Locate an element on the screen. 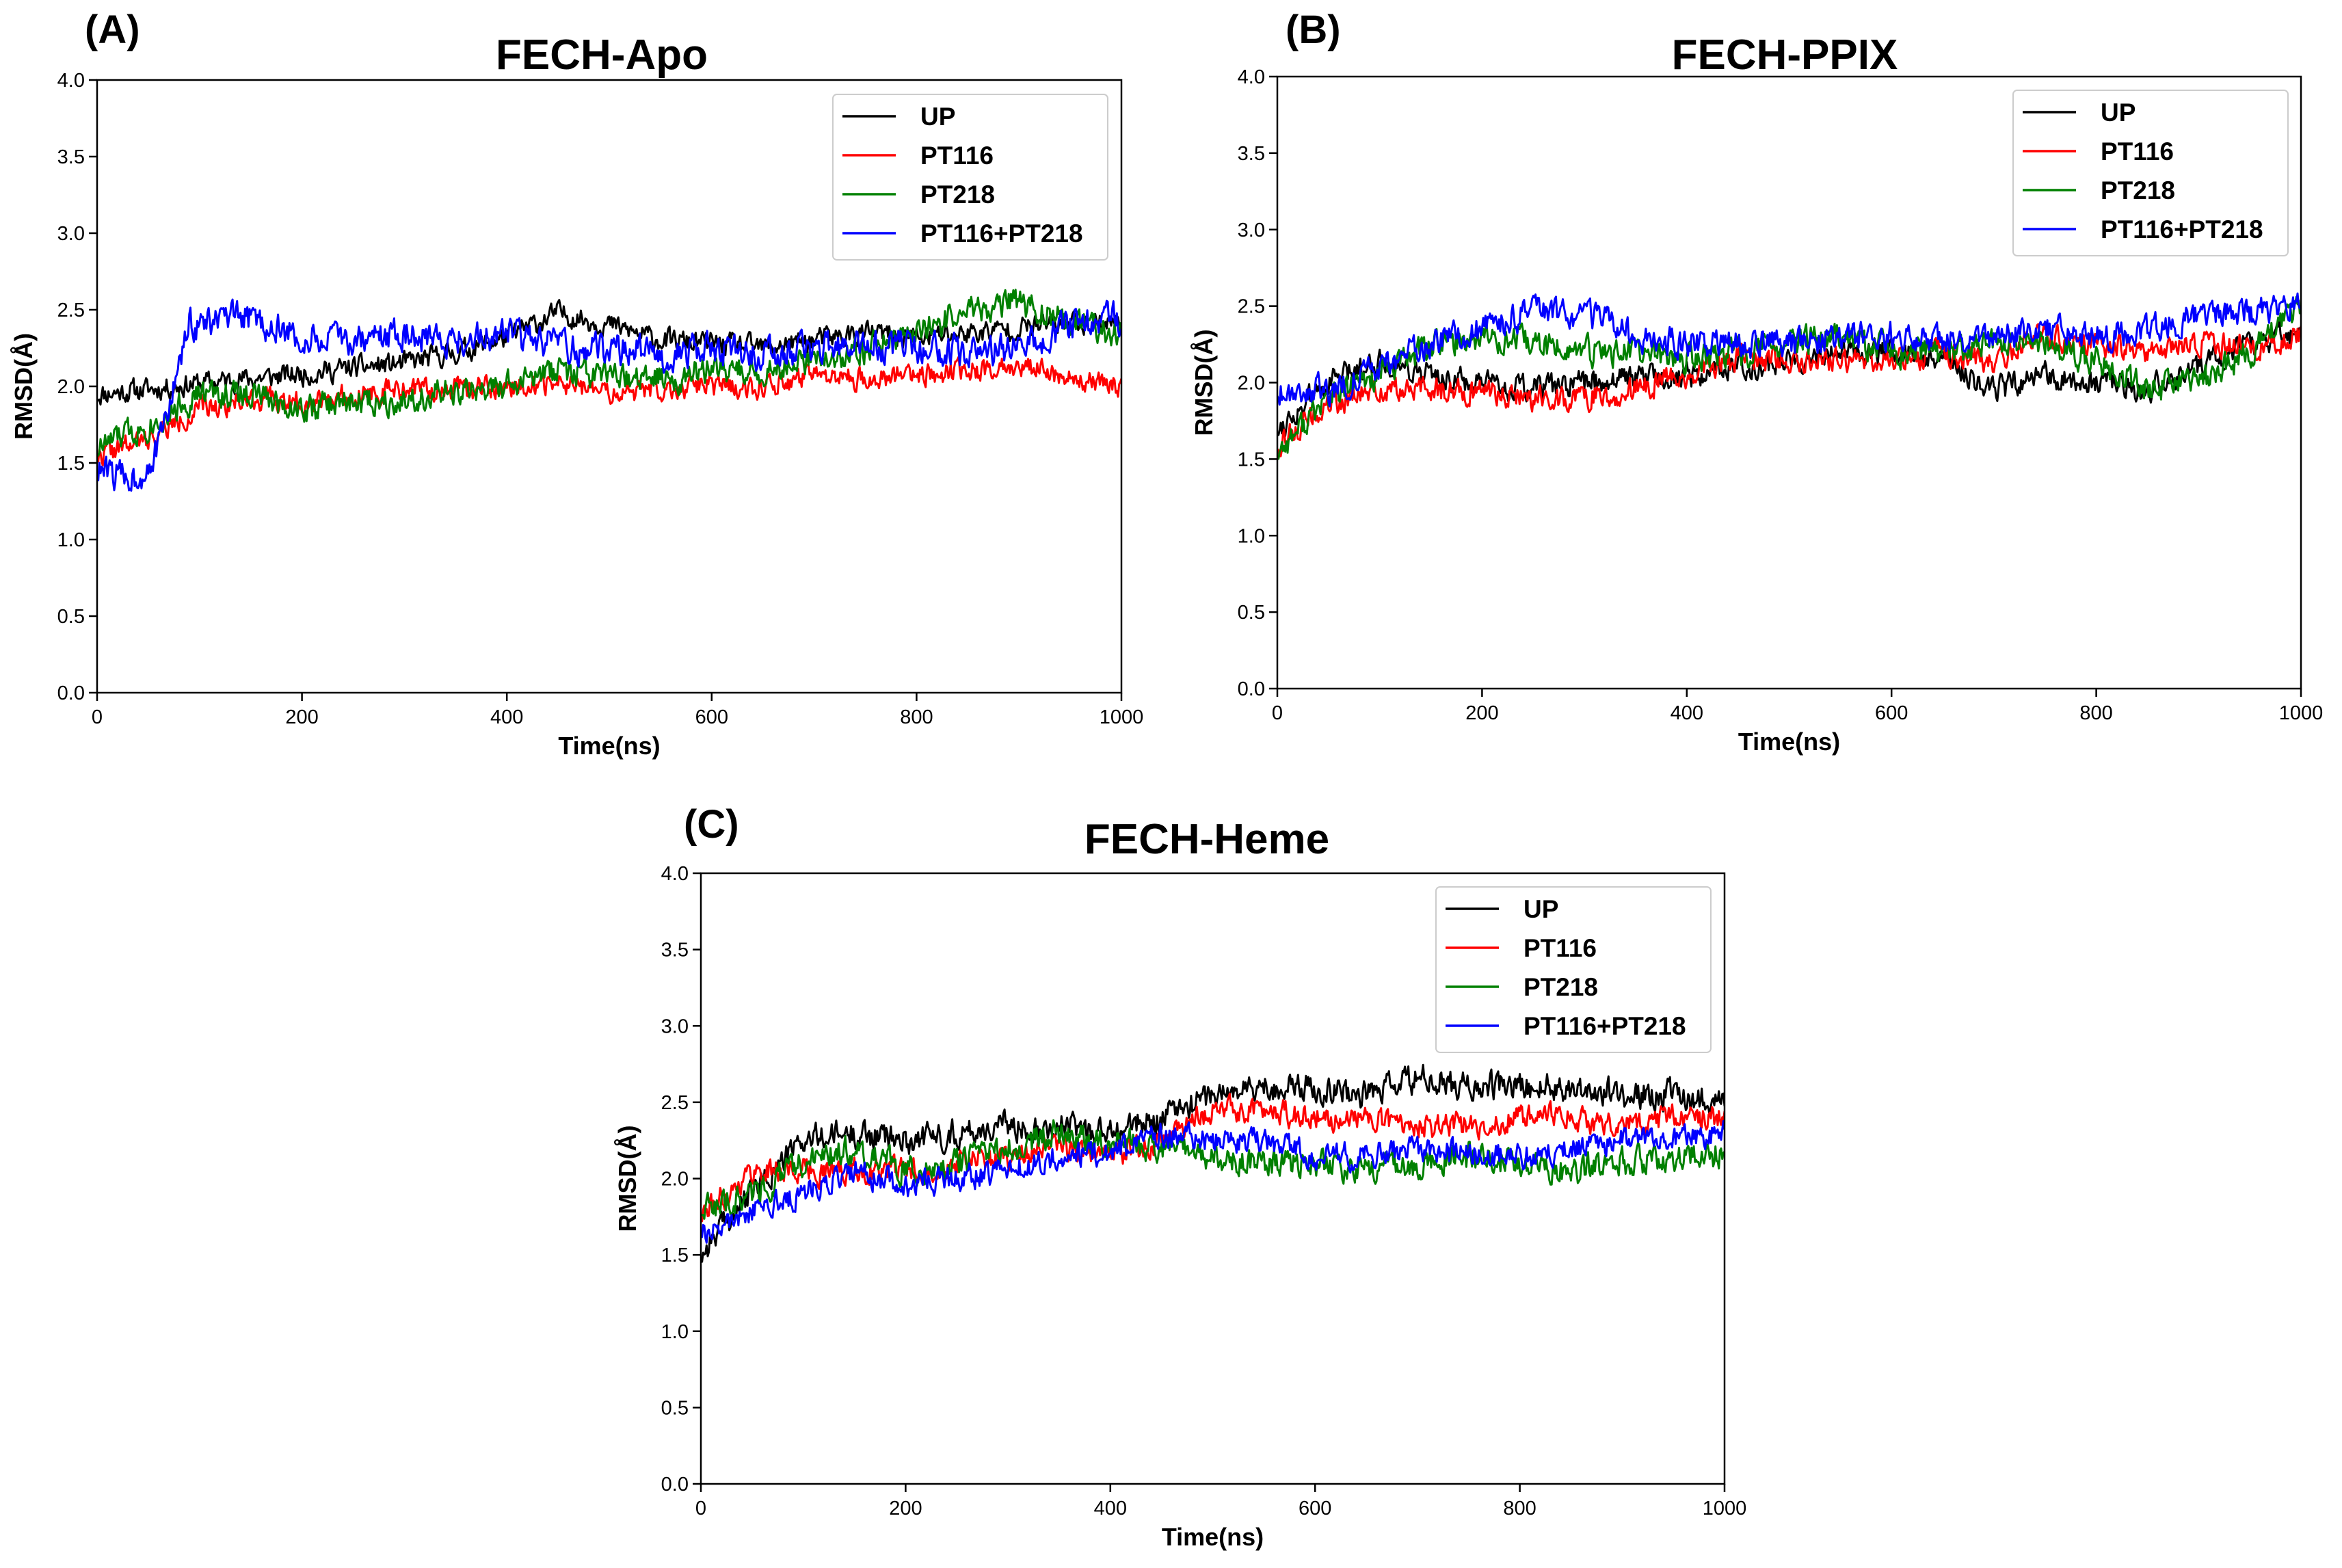  chart-title: FECH-PPIX is located at coordinates (1784, 55).